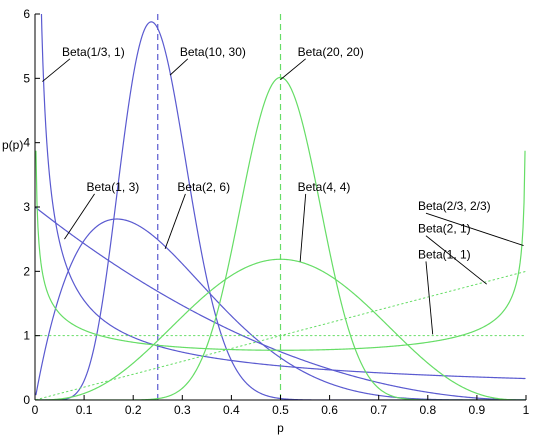 Image resolution: width=536 pixels, height=438 pixels. Describe the element at coordinates (26, 14) in the screenshot. I see `y-tick-label: 6` at that location.